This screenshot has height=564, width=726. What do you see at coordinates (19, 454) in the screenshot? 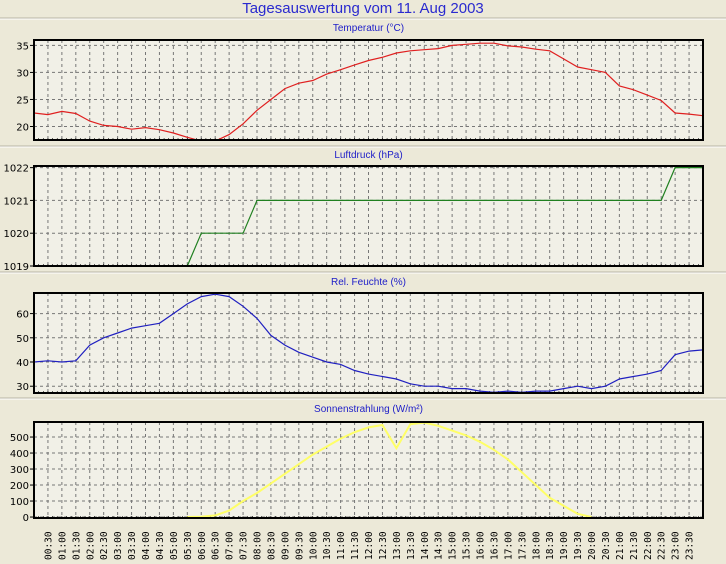
I see `y-tick-label: 400` at bounding box center [19, 454].